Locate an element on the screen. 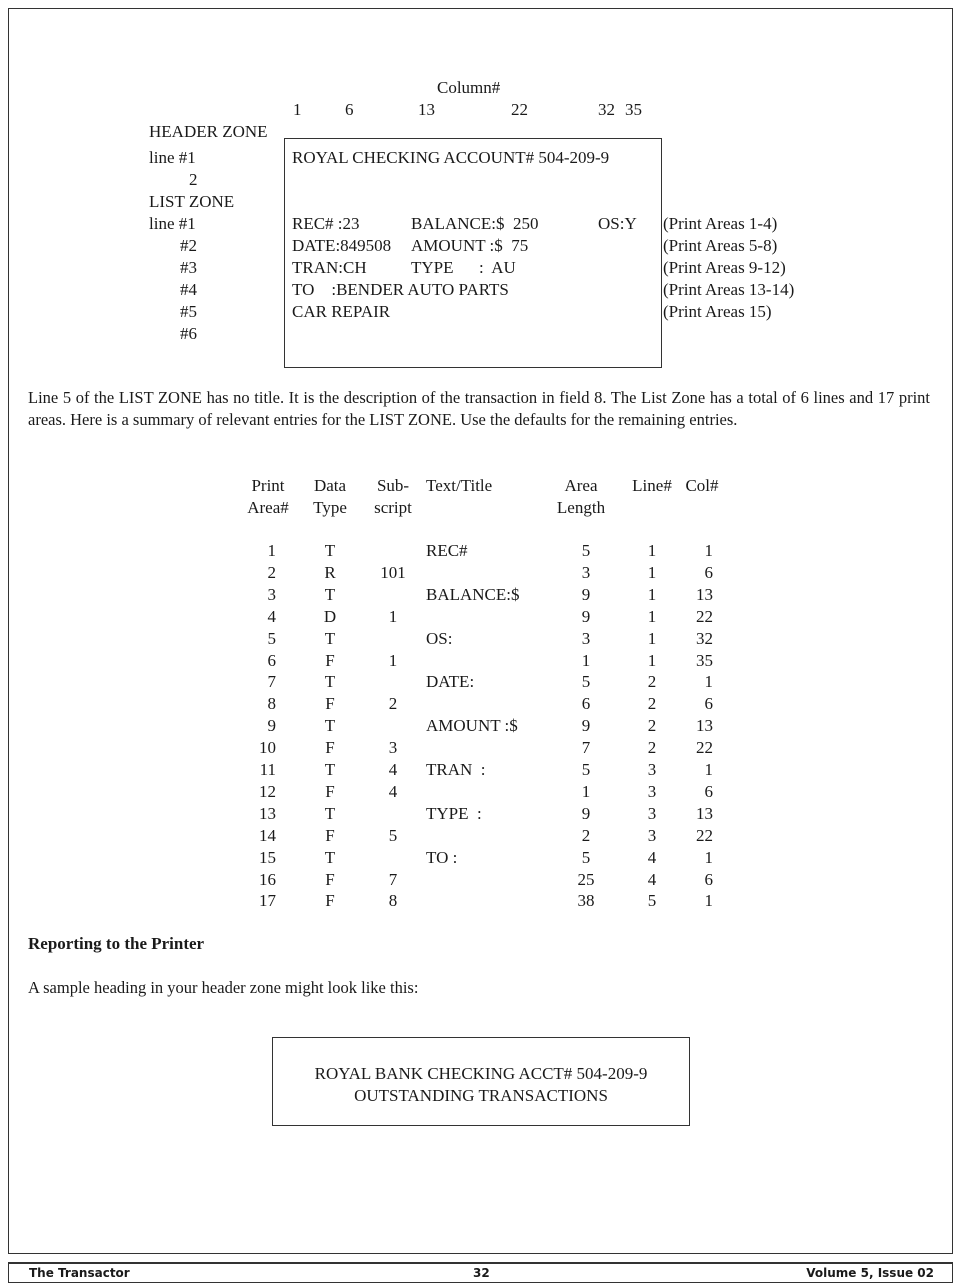  sample-line-1: ROYAL BANK CHECKING ACCT# 504-209-9 is located at coordinates (481, 1073).